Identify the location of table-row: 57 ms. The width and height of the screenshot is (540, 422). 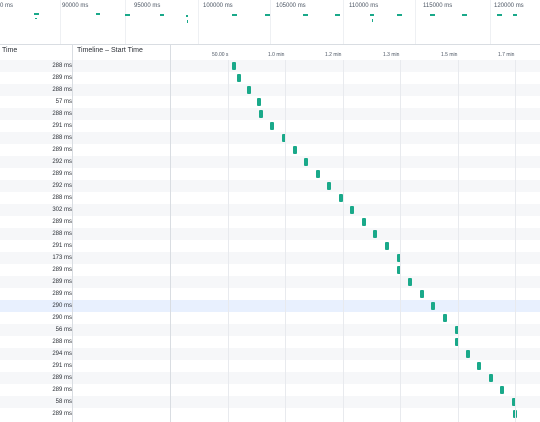
(270, 102).